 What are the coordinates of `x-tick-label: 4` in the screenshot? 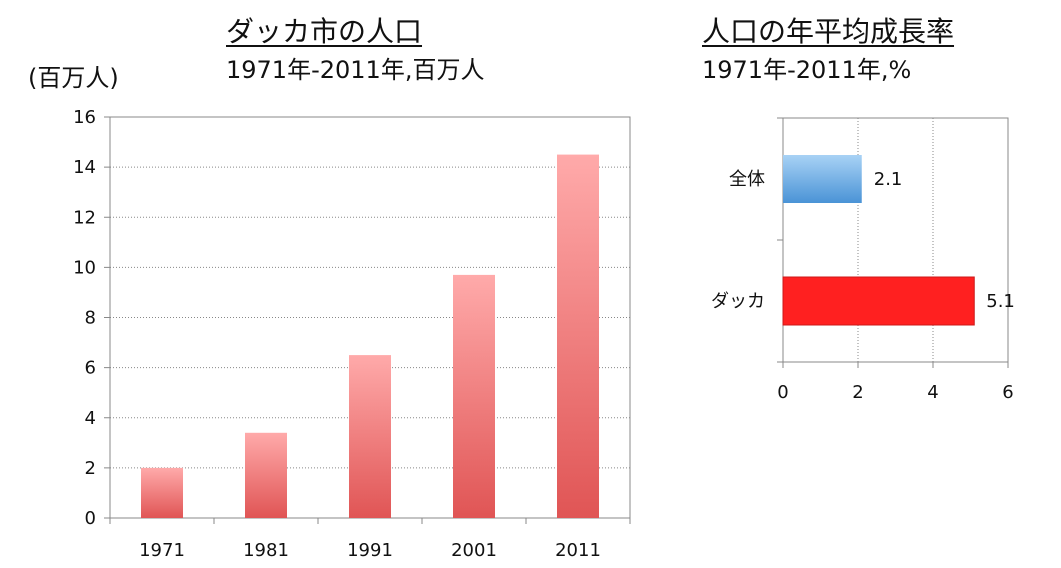 It's located at (932, 392).